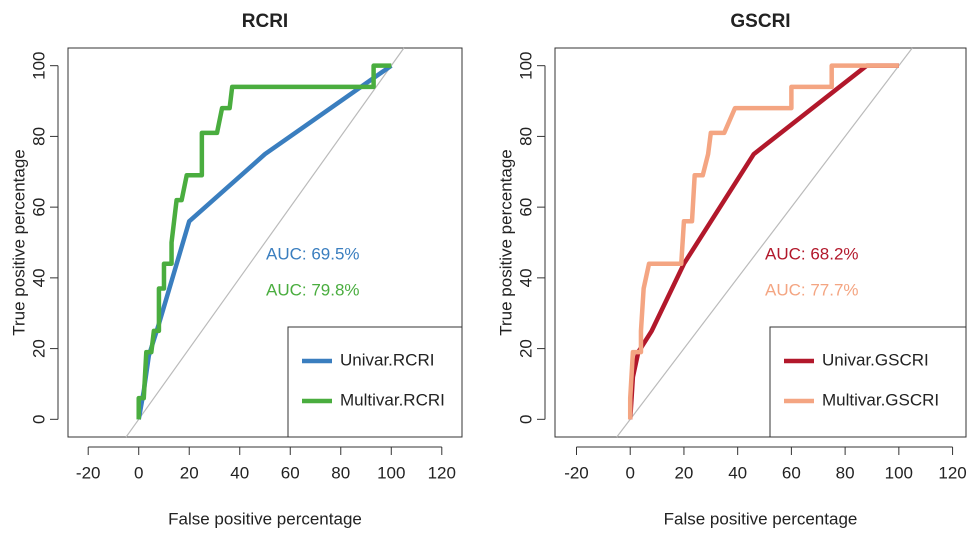 This screenshot has height=533, width=968. I want to click on legend-label: Multivar.GSCRI, so click(880, 399).